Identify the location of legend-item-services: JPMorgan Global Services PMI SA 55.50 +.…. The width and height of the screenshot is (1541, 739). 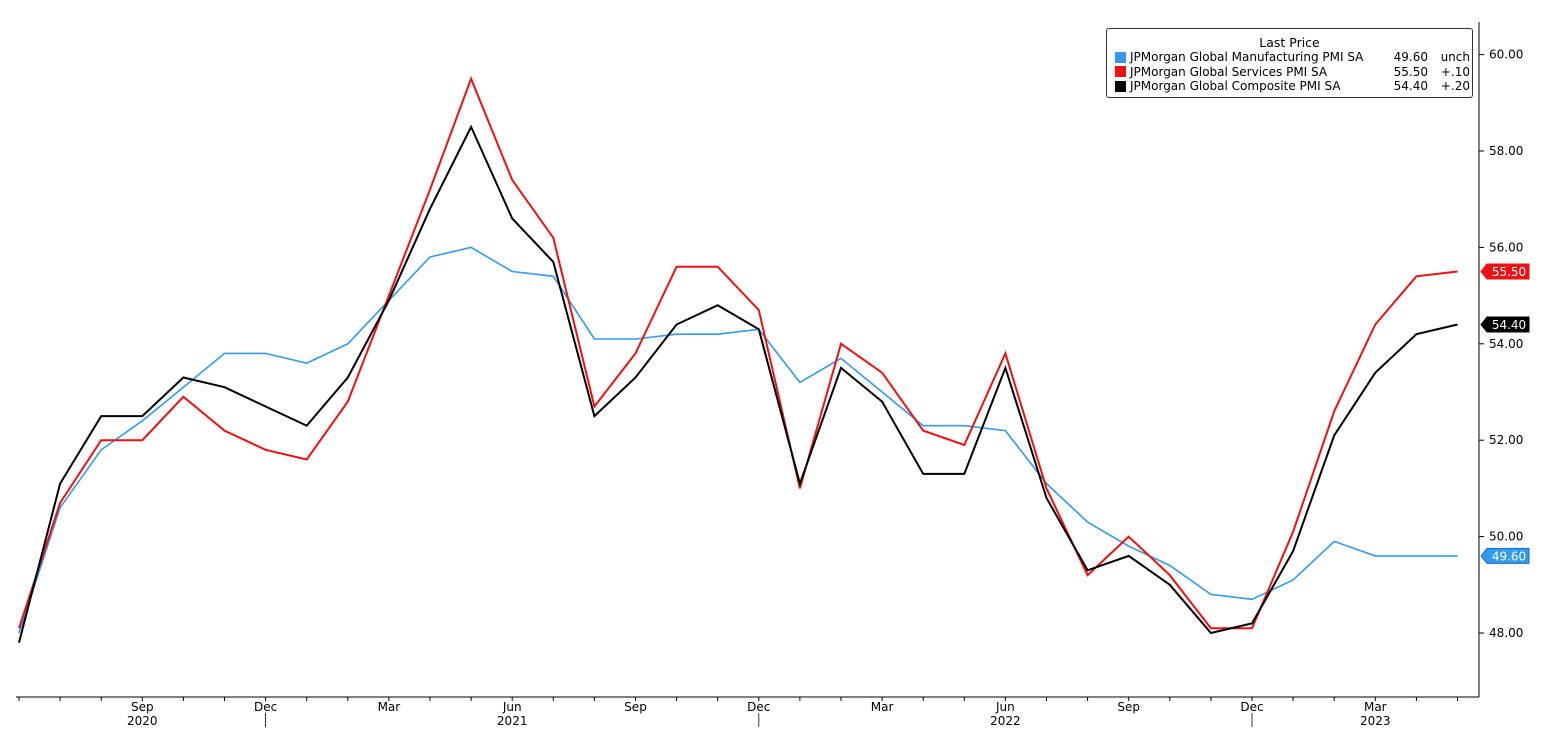
(1289, 72).